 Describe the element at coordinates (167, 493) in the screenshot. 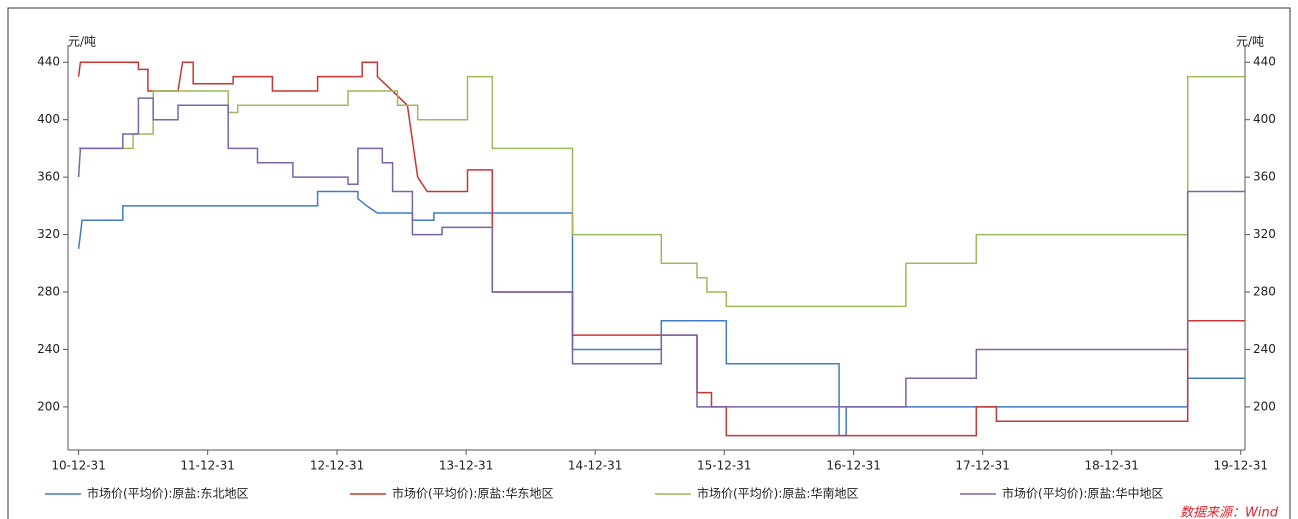

I see `legend-label: 市场价(平均价):原盐:东北地区` at that location.